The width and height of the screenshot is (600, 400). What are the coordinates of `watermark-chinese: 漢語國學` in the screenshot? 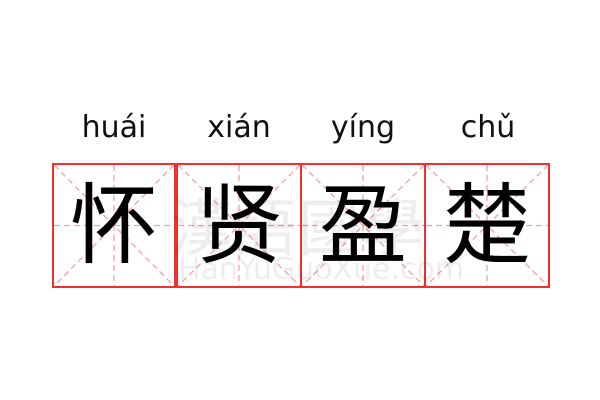 It's located at (298, 228).